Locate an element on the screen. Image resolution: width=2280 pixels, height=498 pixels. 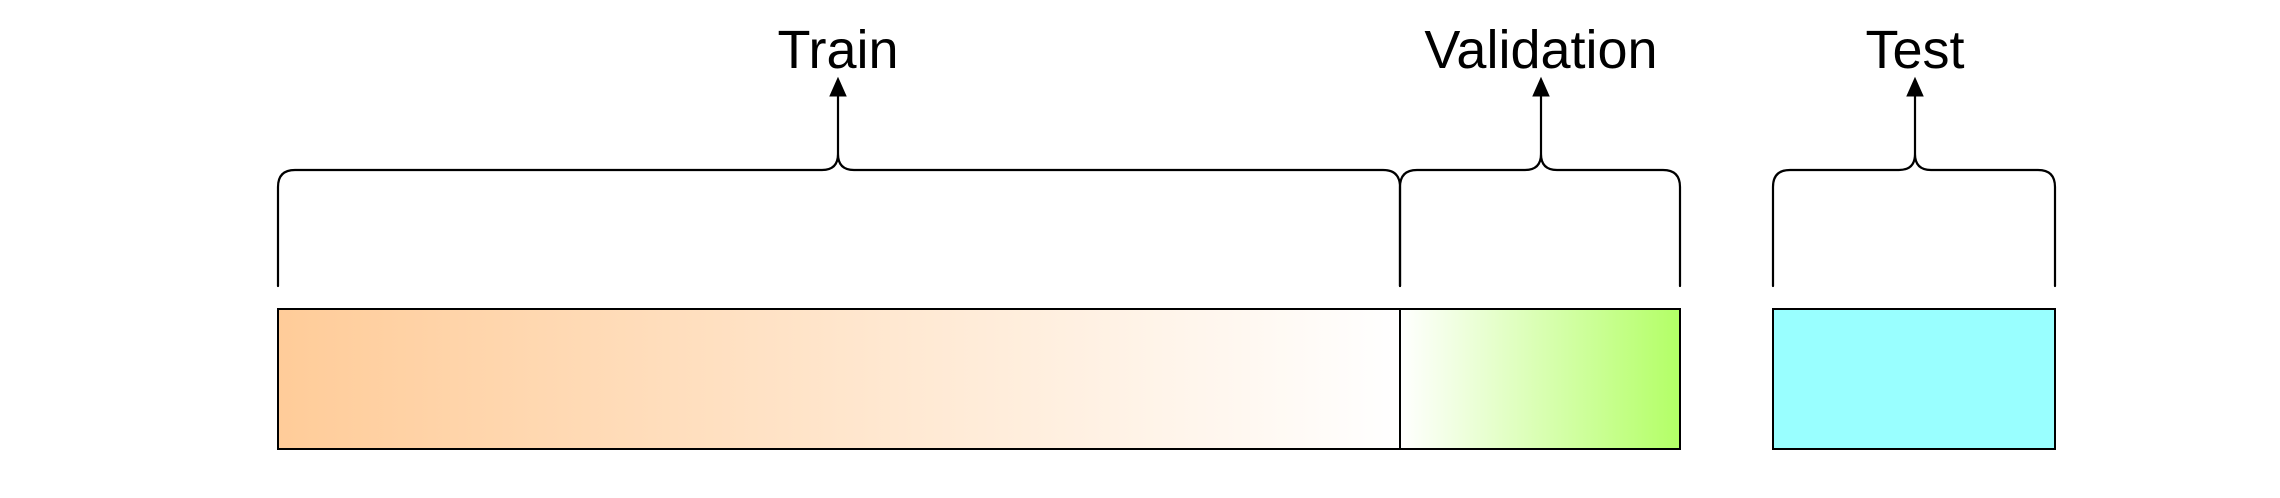
test-arrow-icon is located at coordinates (1915, 86).